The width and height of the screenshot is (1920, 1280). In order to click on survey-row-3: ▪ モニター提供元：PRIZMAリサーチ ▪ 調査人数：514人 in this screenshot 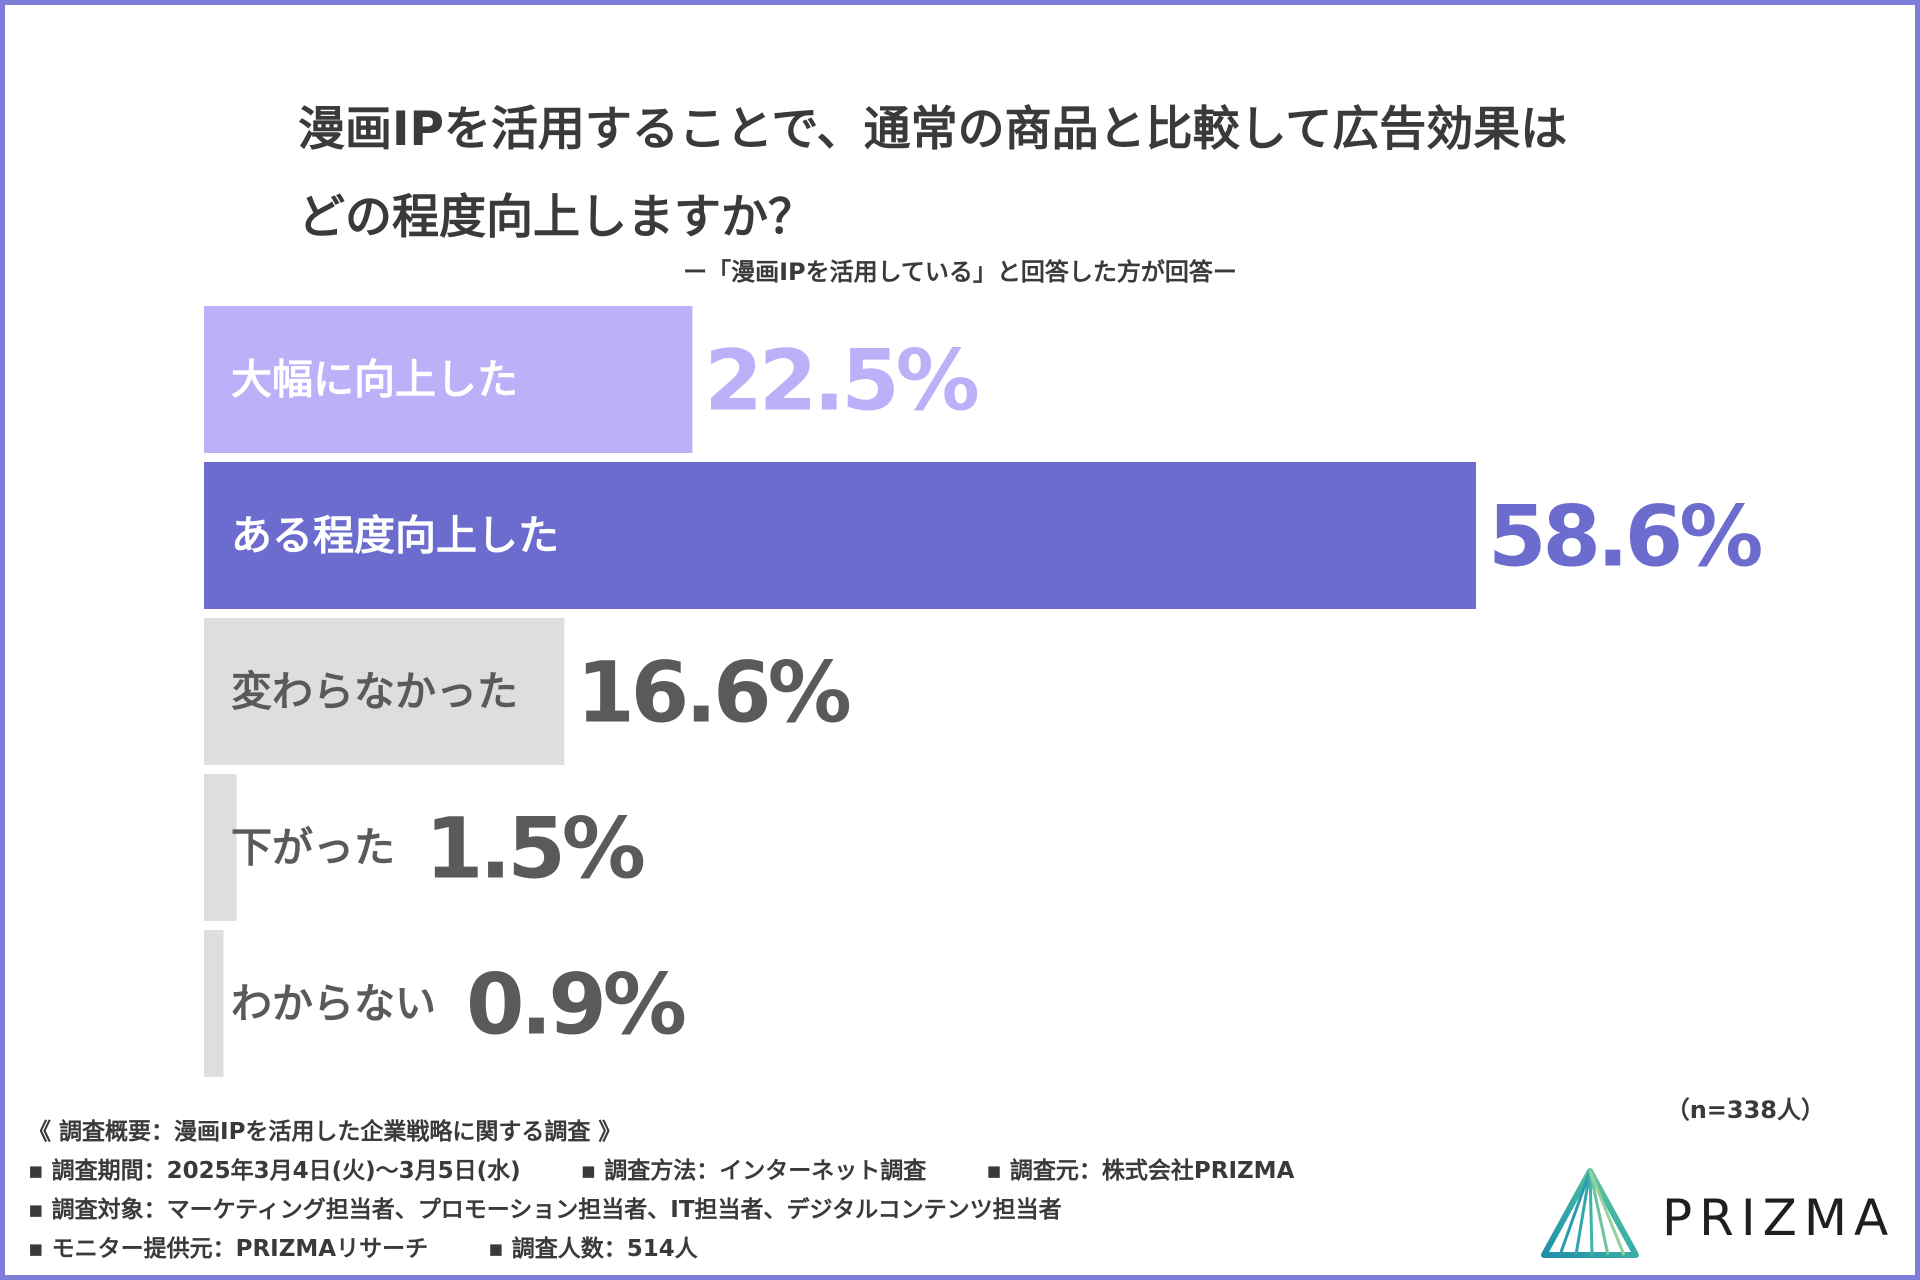, I will do `click(661, 1249)`.